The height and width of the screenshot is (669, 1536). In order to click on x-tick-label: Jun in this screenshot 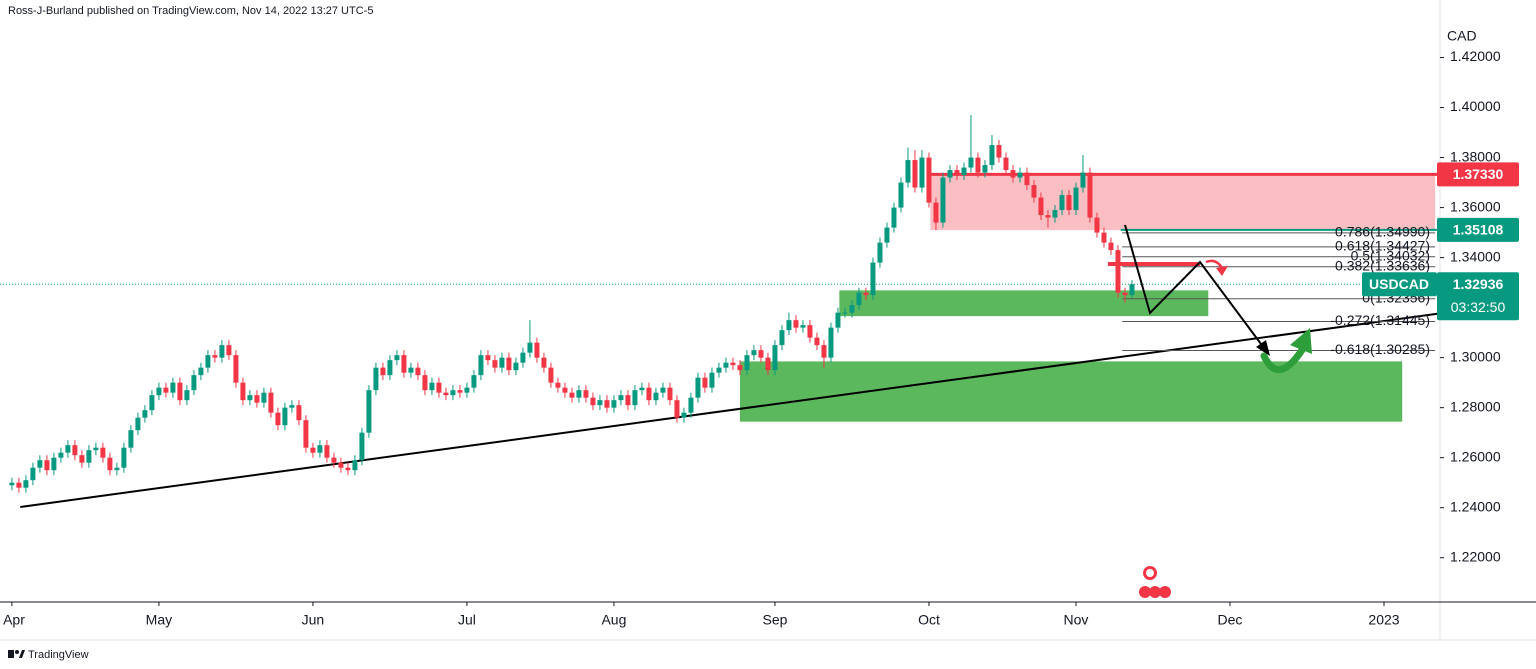, I will do `click(313, 620)`.